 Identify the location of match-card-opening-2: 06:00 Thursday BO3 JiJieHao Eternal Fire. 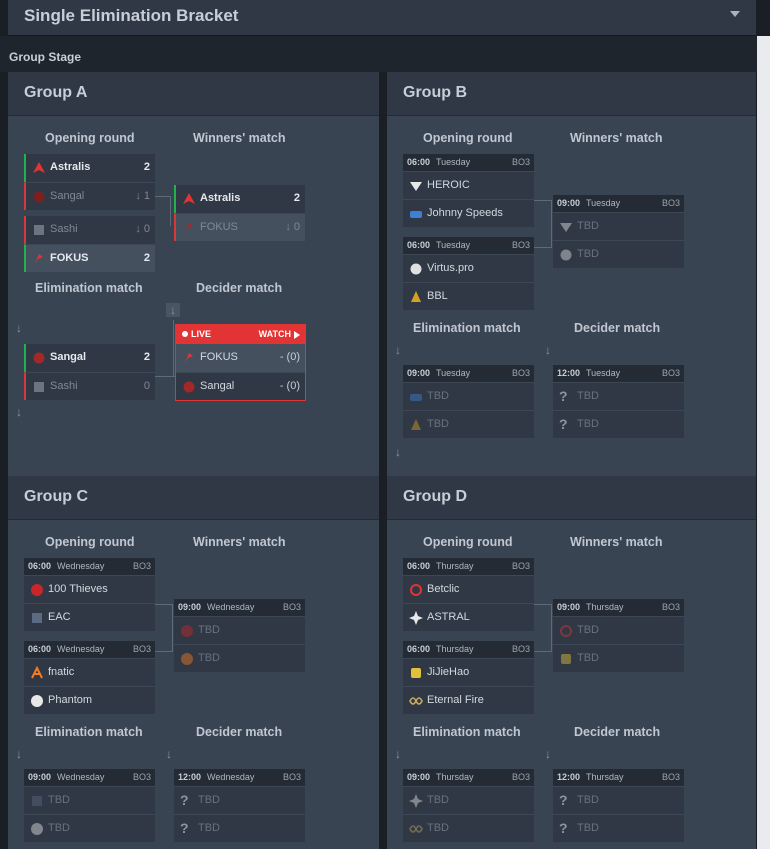
(468, 677).